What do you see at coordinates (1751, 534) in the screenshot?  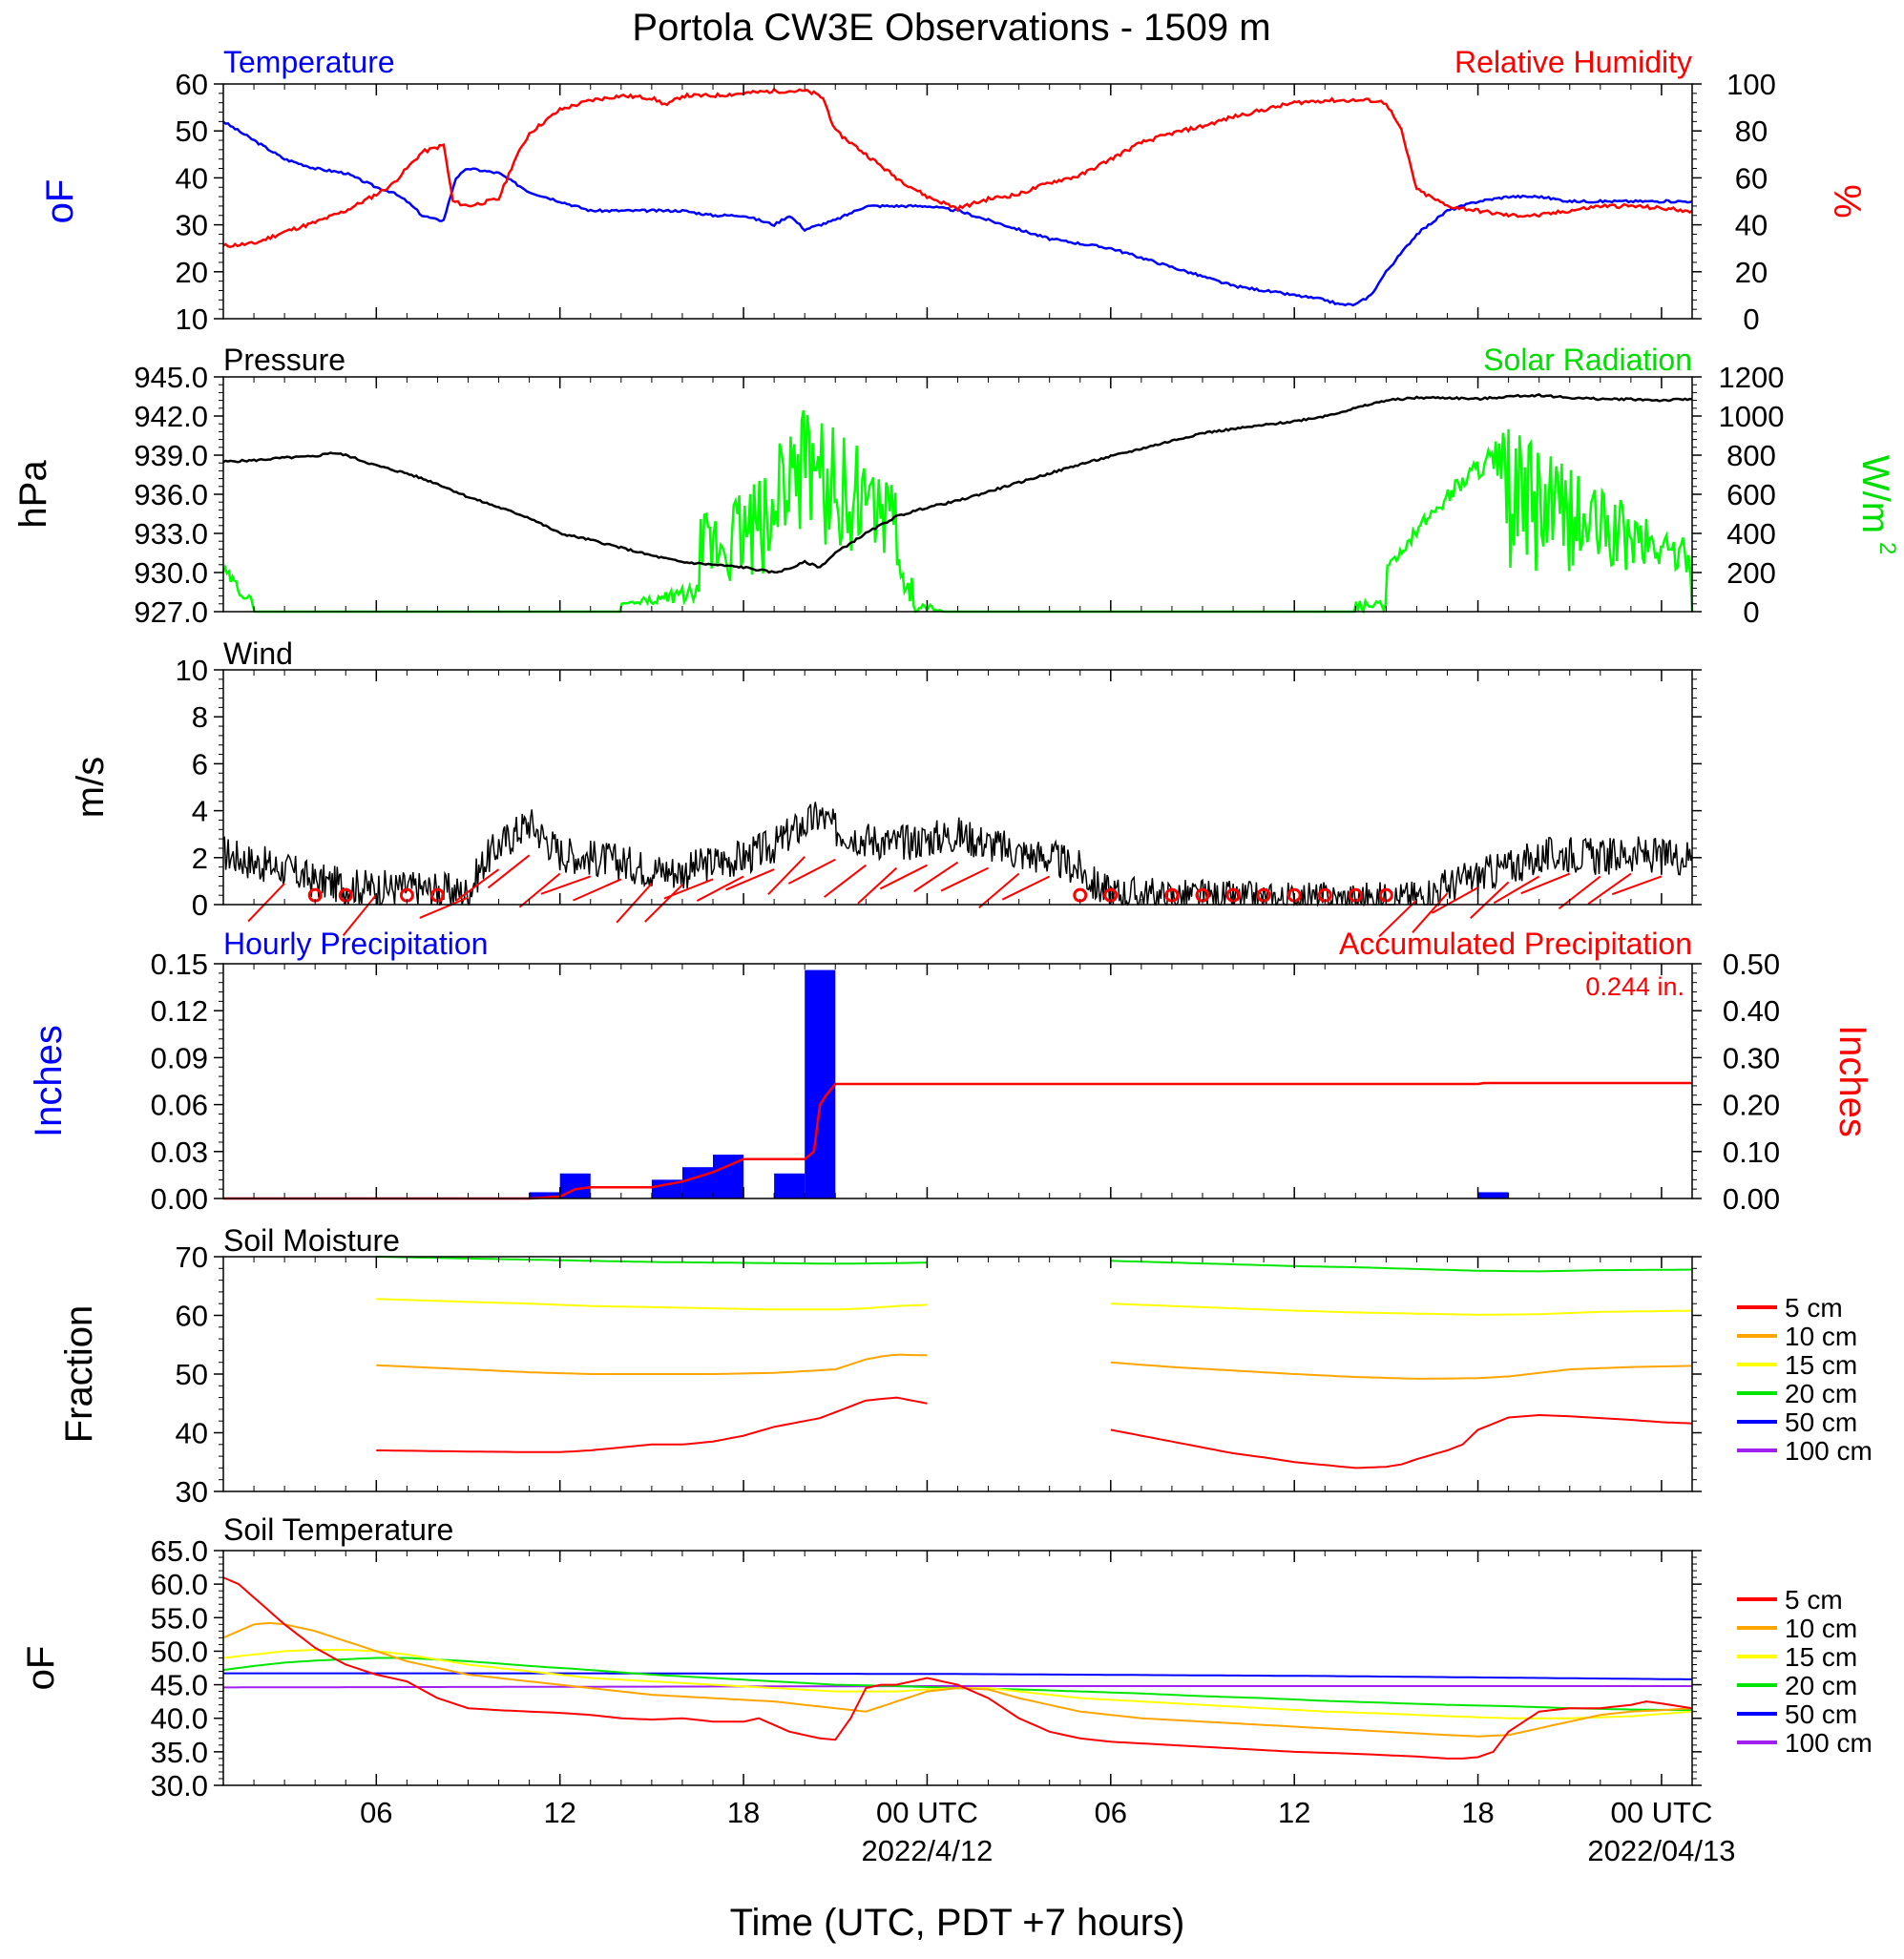 I see `pressure-panel-right-tick-label: 400` at bounding box center [1751, 534].